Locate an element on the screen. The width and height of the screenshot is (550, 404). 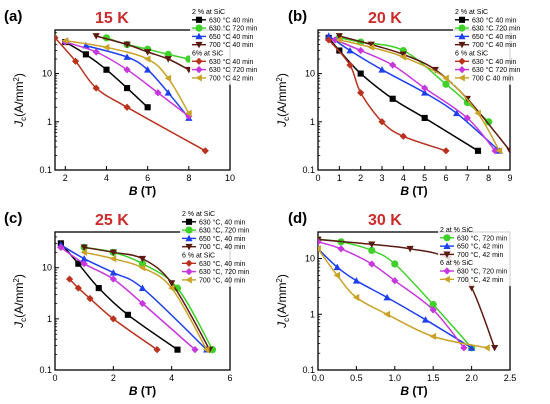
x-tick-label: 5 is located at coordinates (424, 178).